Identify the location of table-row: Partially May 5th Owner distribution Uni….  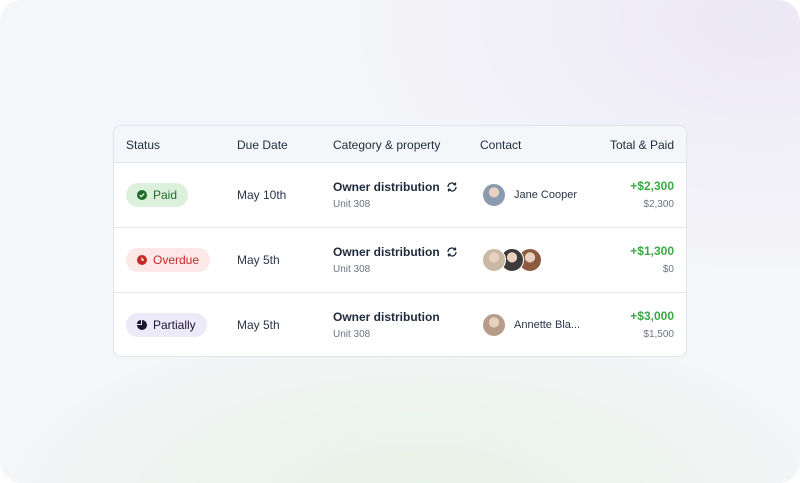
(400, 324).